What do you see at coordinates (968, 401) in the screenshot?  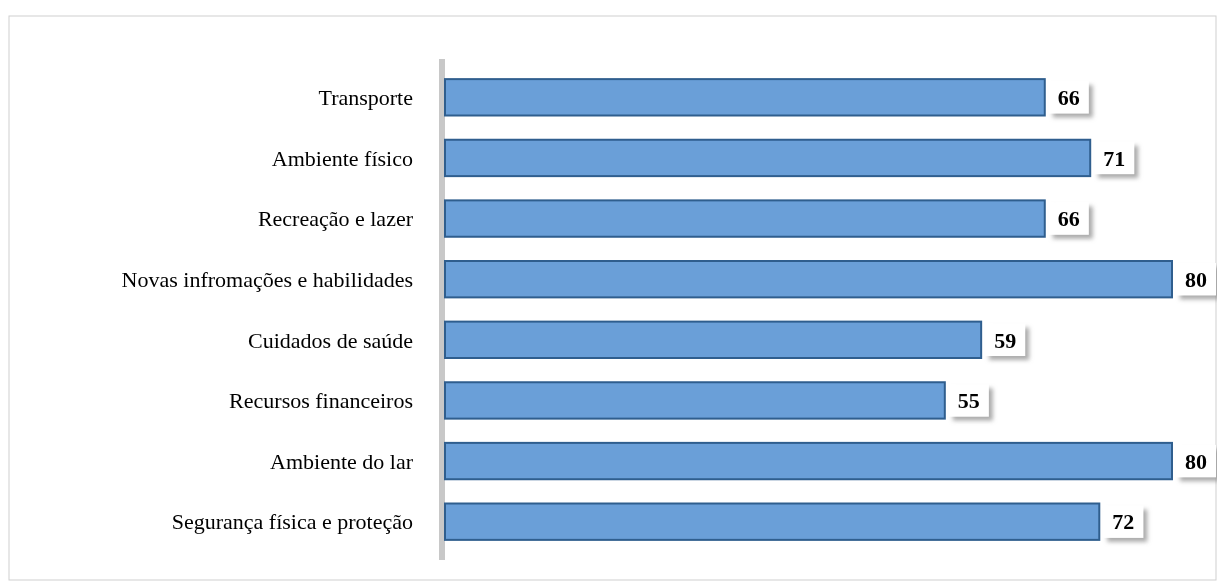 I see `data-label: 55` at bounding box center [968, 401].